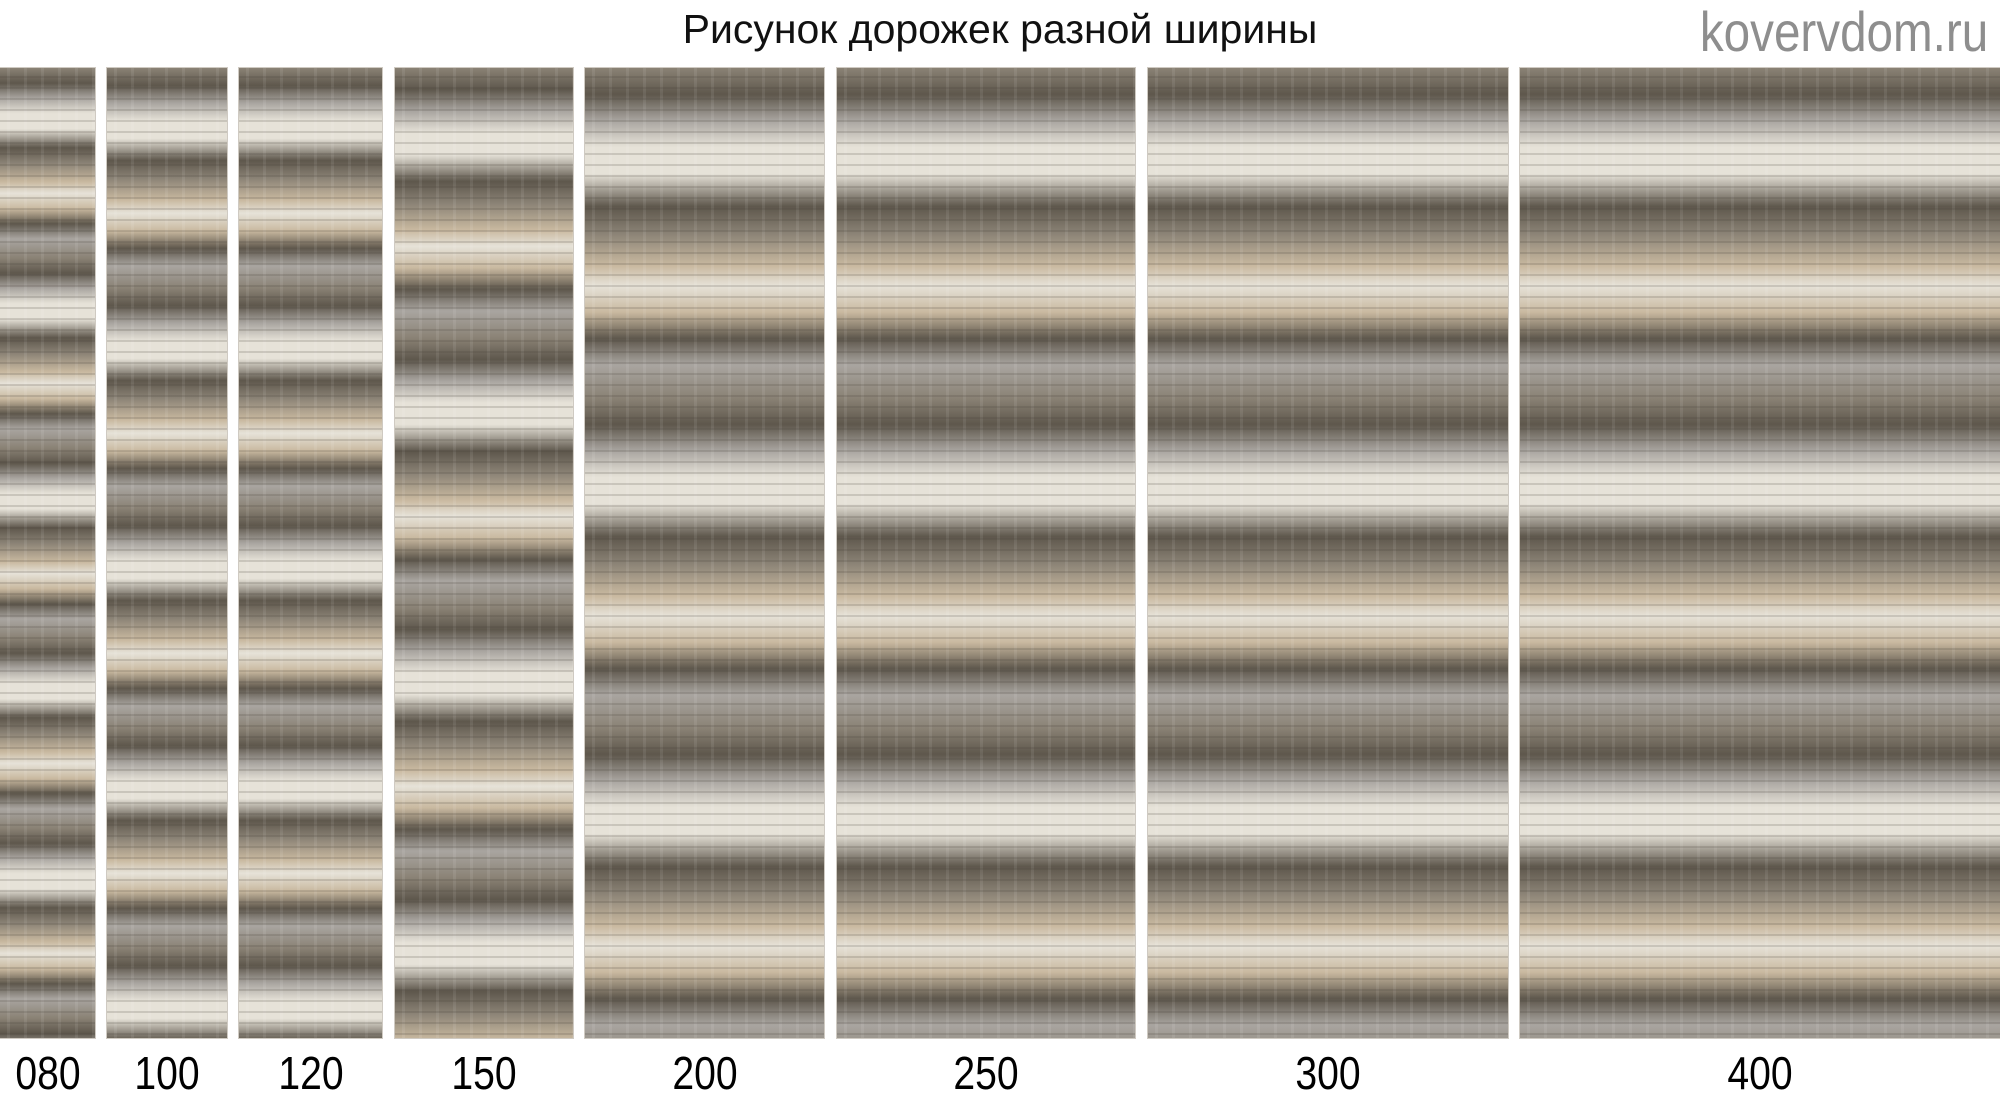 Image resolution: width=2000 pixels, height=1107 pixels. I want to click on width-label: 300, so click(1328, 1073).